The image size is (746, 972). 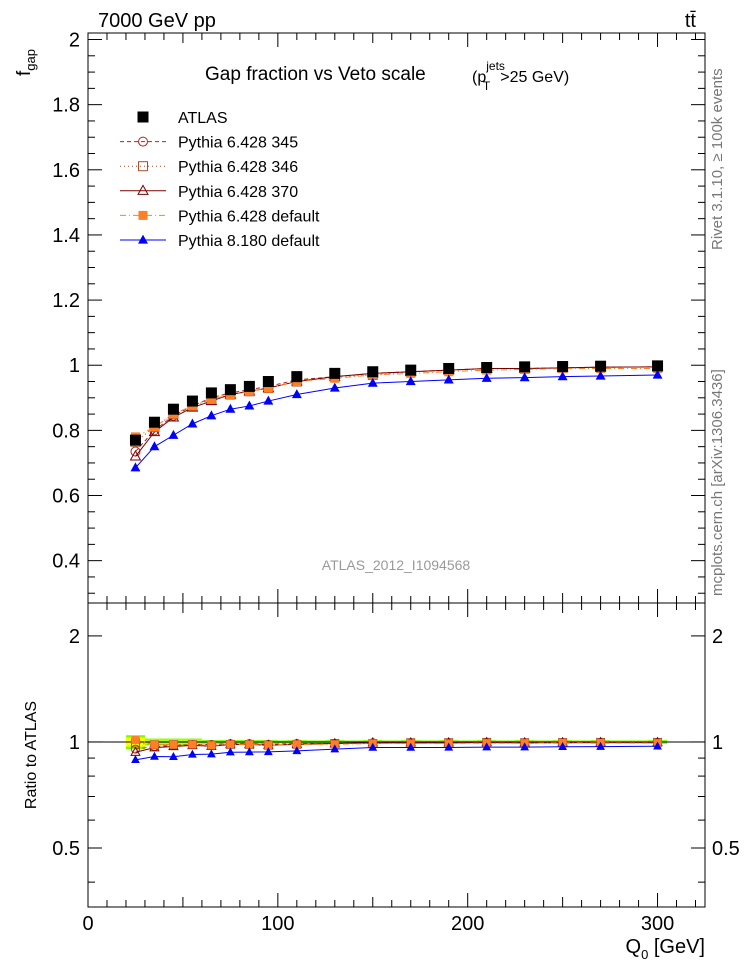 I want to click on legend-item: Pythia 6.428 default, so click(x=220, y=216).